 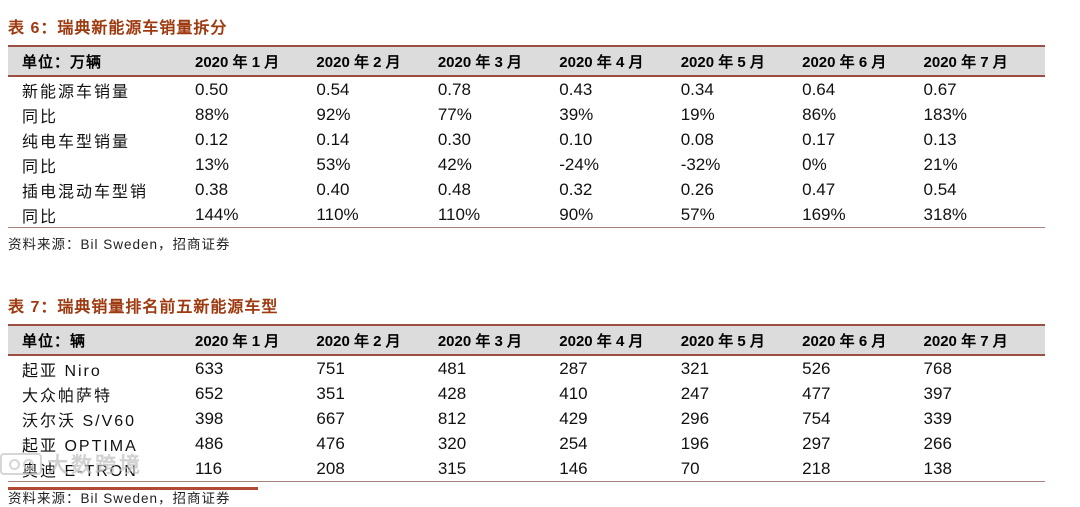 I want to click on month-header-cell: 2020 年 6 月, so click(x=863, y=61).